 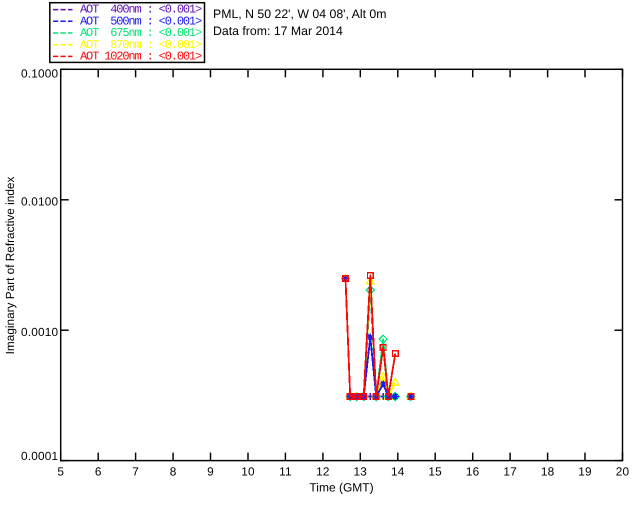 I want to click on svg-text: 0.0001, so click(x=39, y=456).